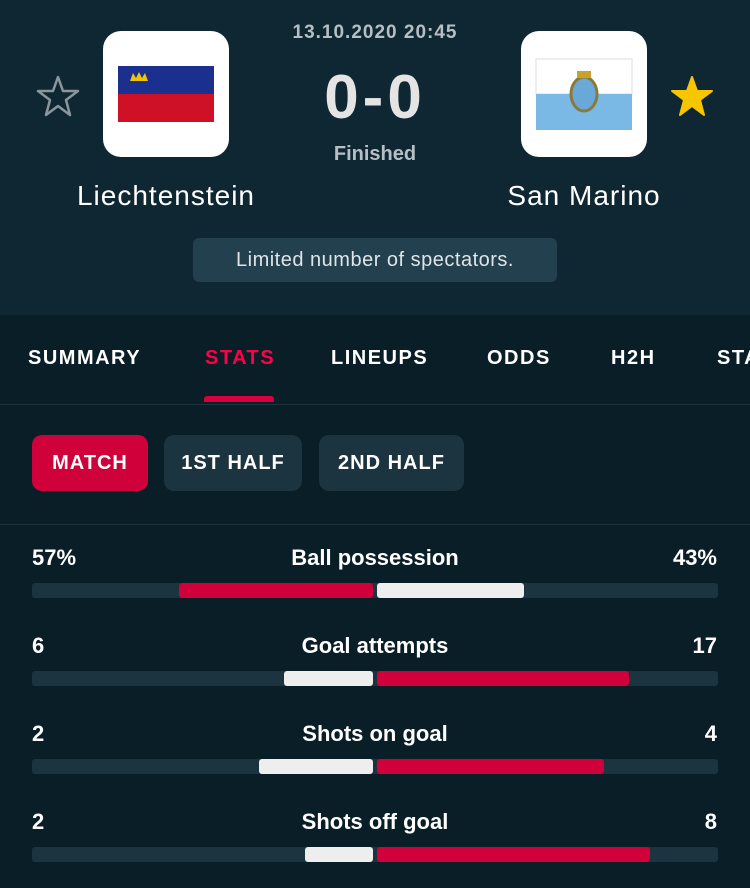 This screenshot has width=750, height=888. I want to click on stat-label: Ball possession, so click(375, 557).